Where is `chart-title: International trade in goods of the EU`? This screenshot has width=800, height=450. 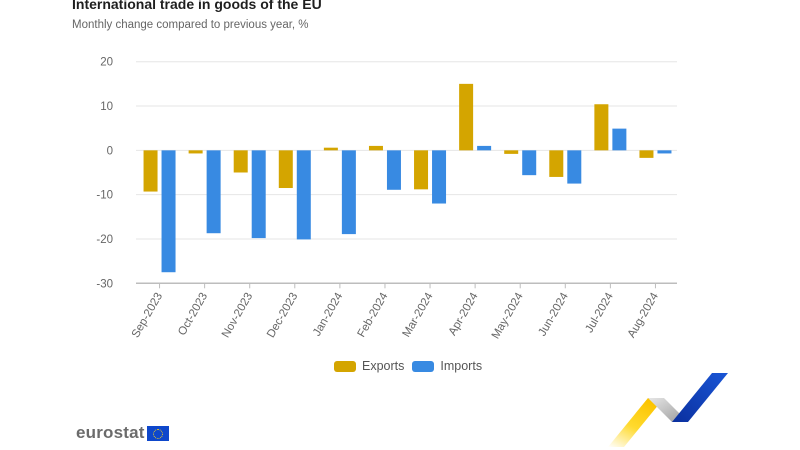 chart-title: International trade in goods of the EU is located at coordinates (197, 6).